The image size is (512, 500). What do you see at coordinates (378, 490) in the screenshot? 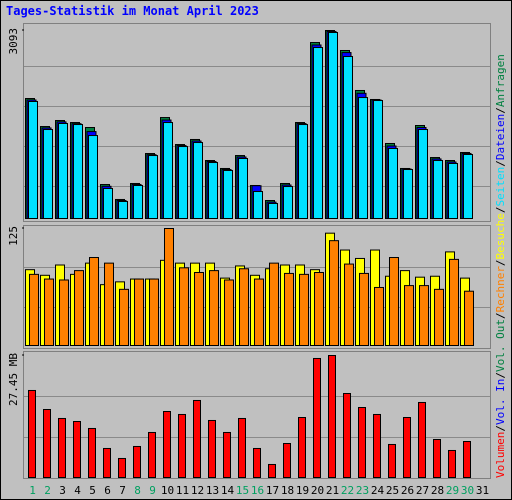
I see `x-tick-label: 24` at bounding box center [378, 490].